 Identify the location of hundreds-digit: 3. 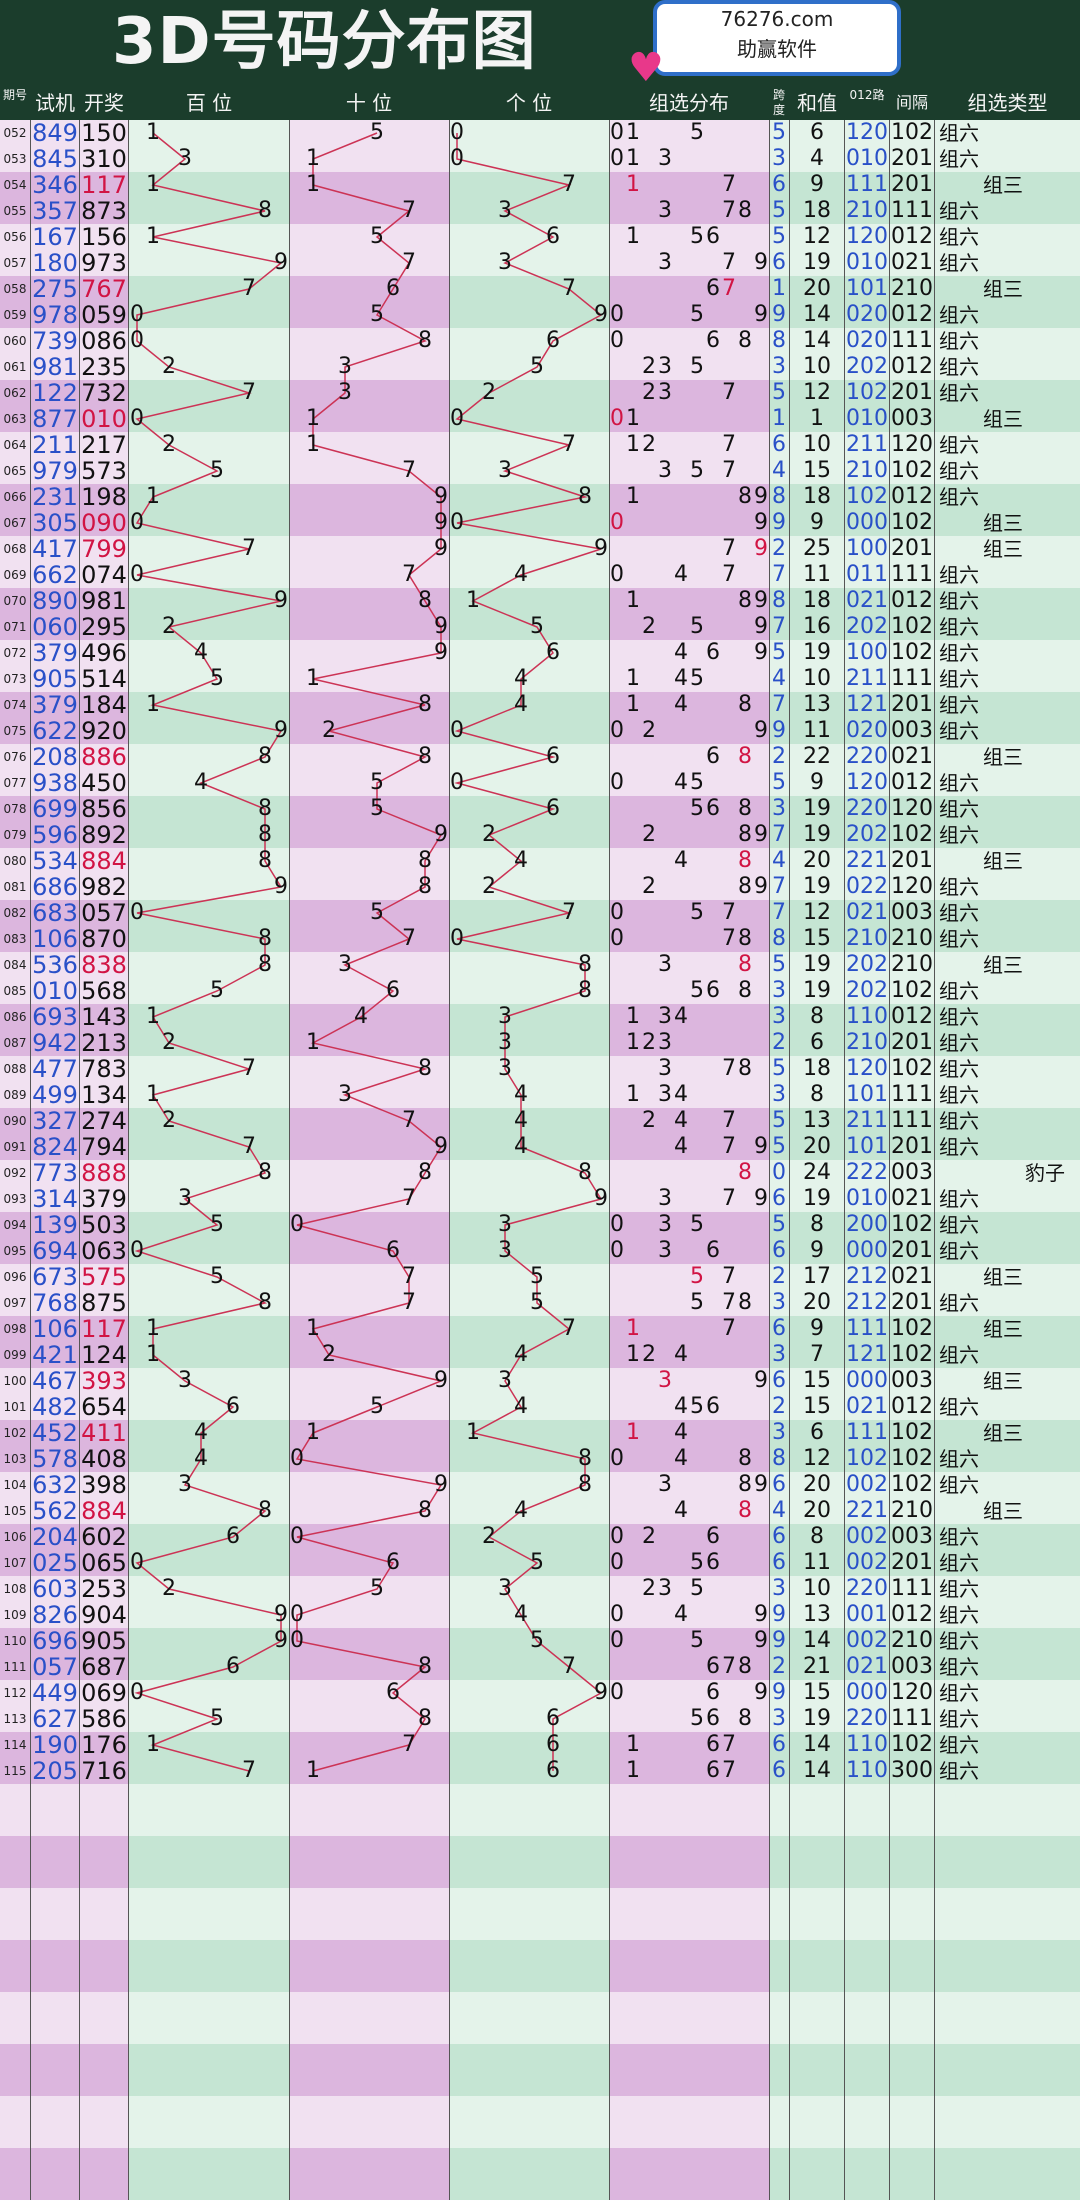
(185, 1484).